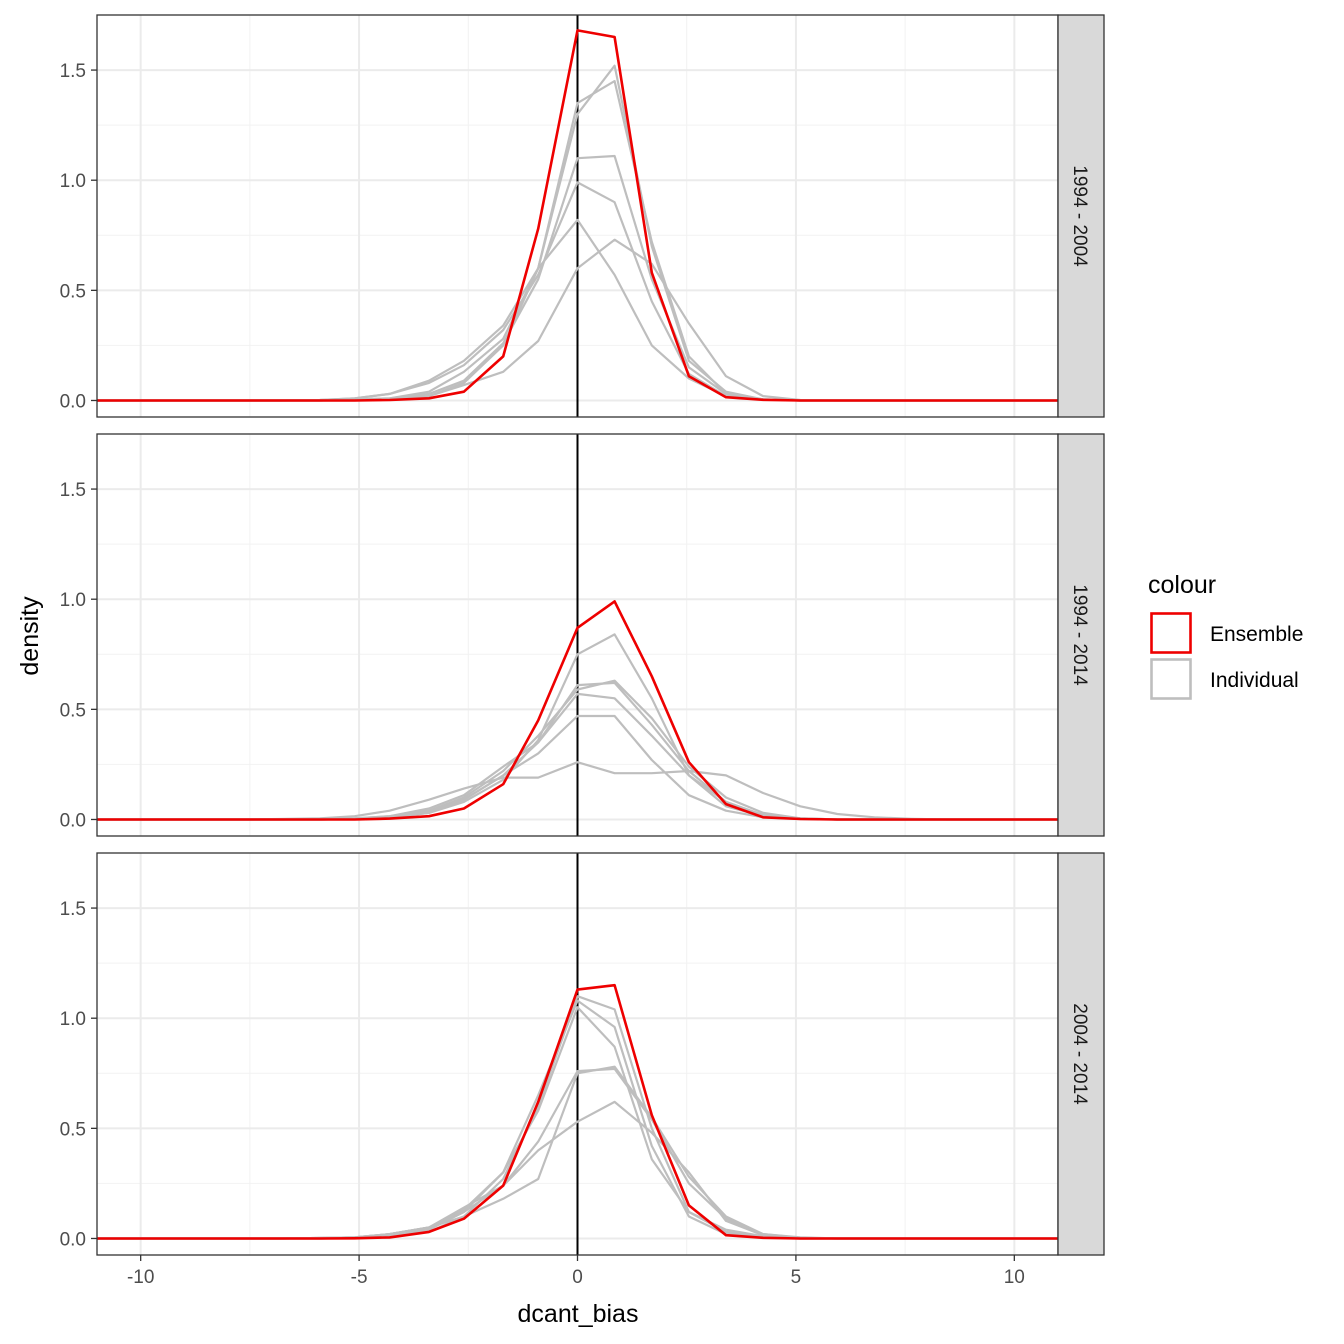 This screenshot has width=1344, height=1344. I want to click on legend-label: Individual, so click(1254, 680).